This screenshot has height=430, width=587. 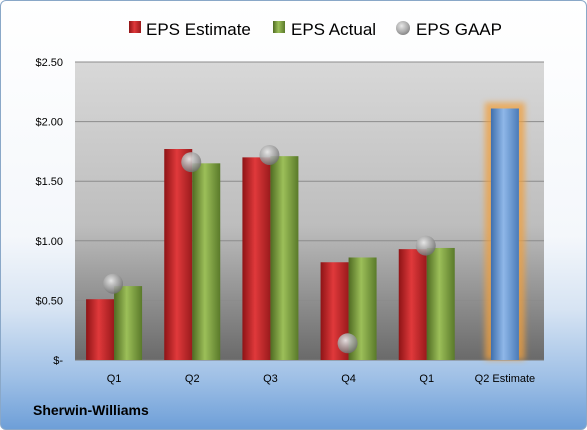 What do you see at coordinates (270, 379) in the screenshot?
I see `x-tick-label: Q3` at bounding box center [270, 379].